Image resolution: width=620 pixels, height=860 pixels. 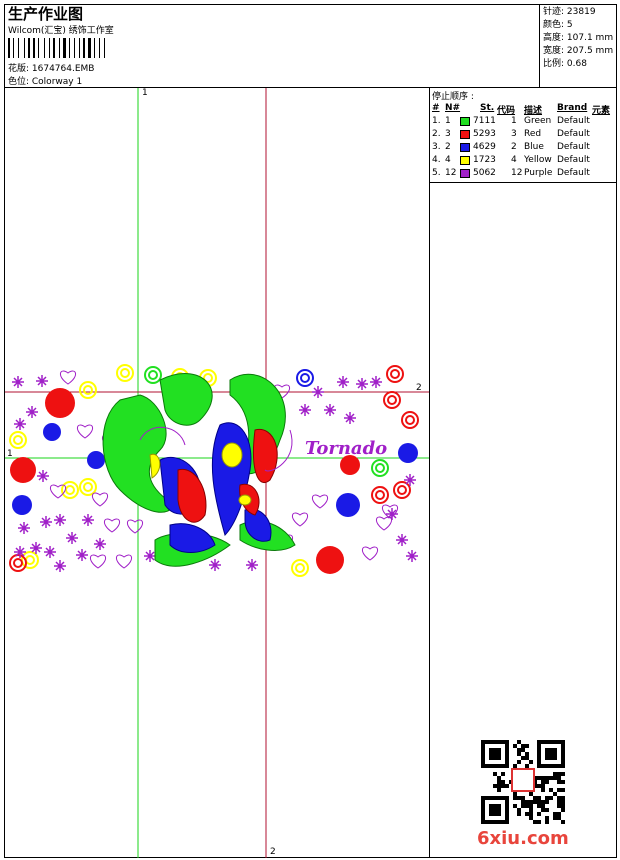 I want to click on row-num: 4., so click(x=436, y=160).